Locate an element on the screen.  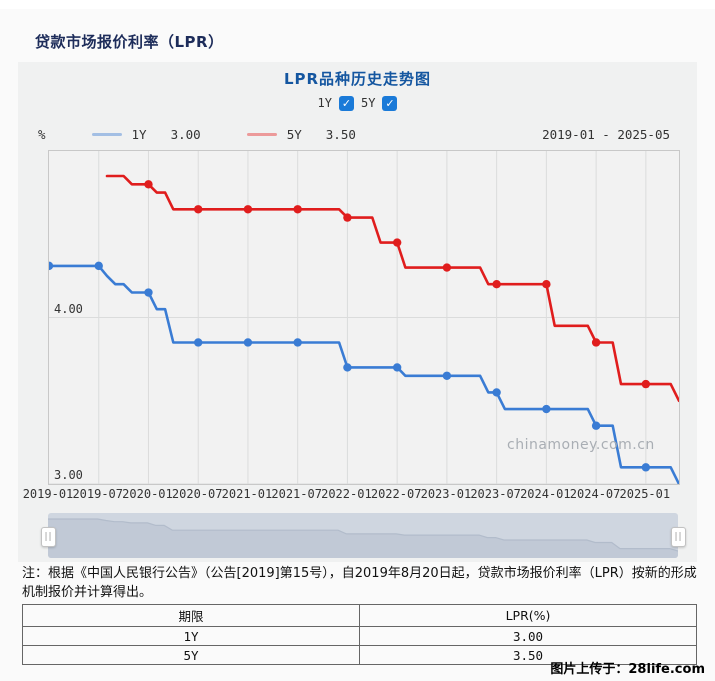
slider-handle-left: || is located at coordinates (48, 537).